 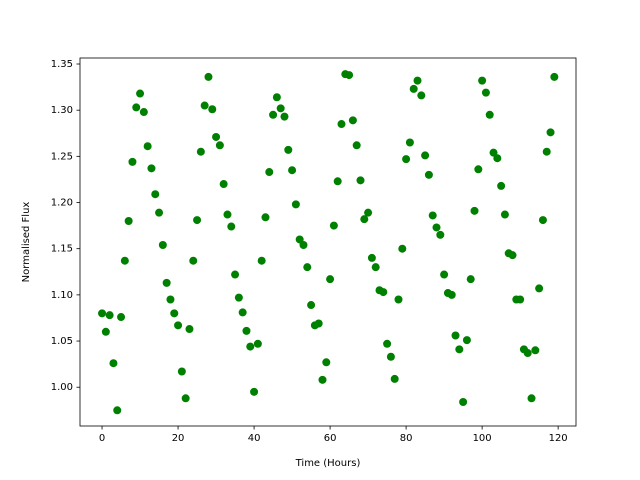 I want to click on y-tick-label: 1.30, so click(x=62, y=110).